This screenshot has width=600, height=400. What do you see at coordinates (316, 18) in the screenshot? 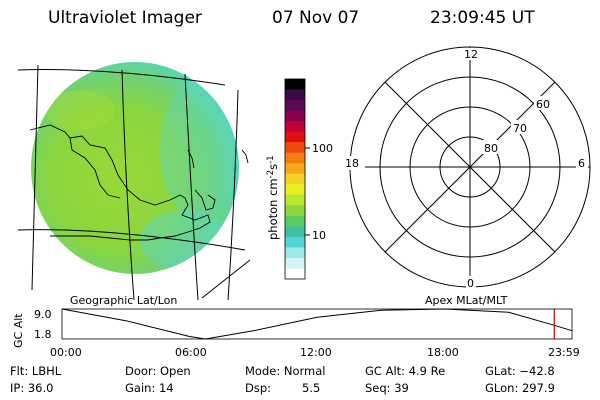
I see `date-label: 07 Nov 07` at bounding box center [316, 18].